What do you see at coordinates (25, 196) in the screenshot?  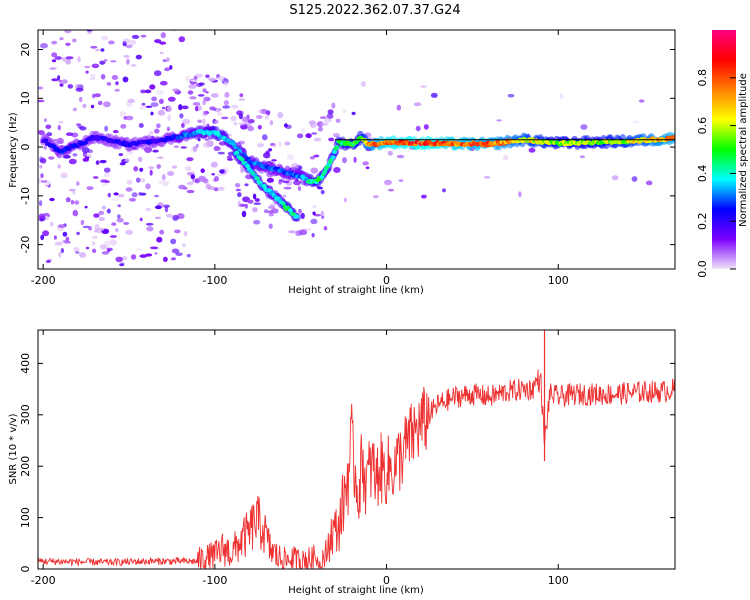 I see `spectrogram-y-tick-label: -10` at bounding box center [25, 196].